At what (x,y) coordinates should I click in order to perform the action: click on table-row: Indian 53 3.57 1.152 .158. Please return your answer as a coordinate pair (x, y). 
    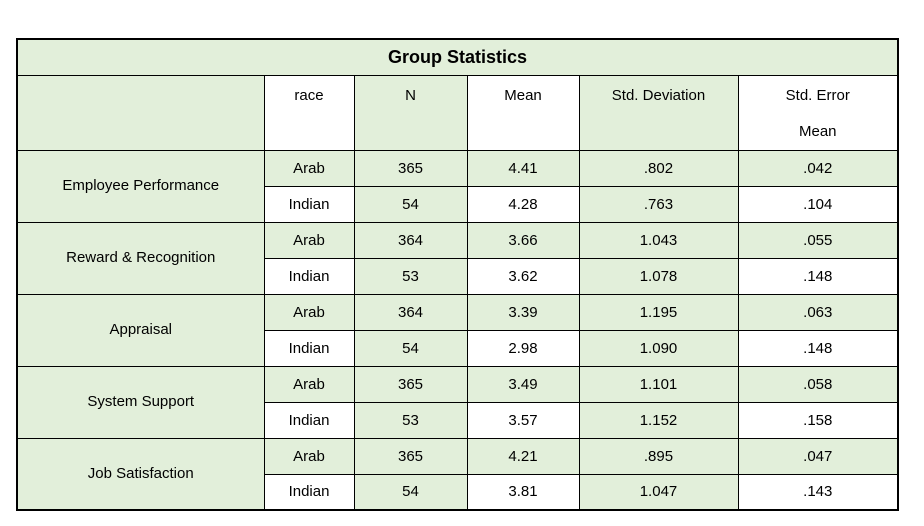
    Looking at the image, I should click on (458, 420).